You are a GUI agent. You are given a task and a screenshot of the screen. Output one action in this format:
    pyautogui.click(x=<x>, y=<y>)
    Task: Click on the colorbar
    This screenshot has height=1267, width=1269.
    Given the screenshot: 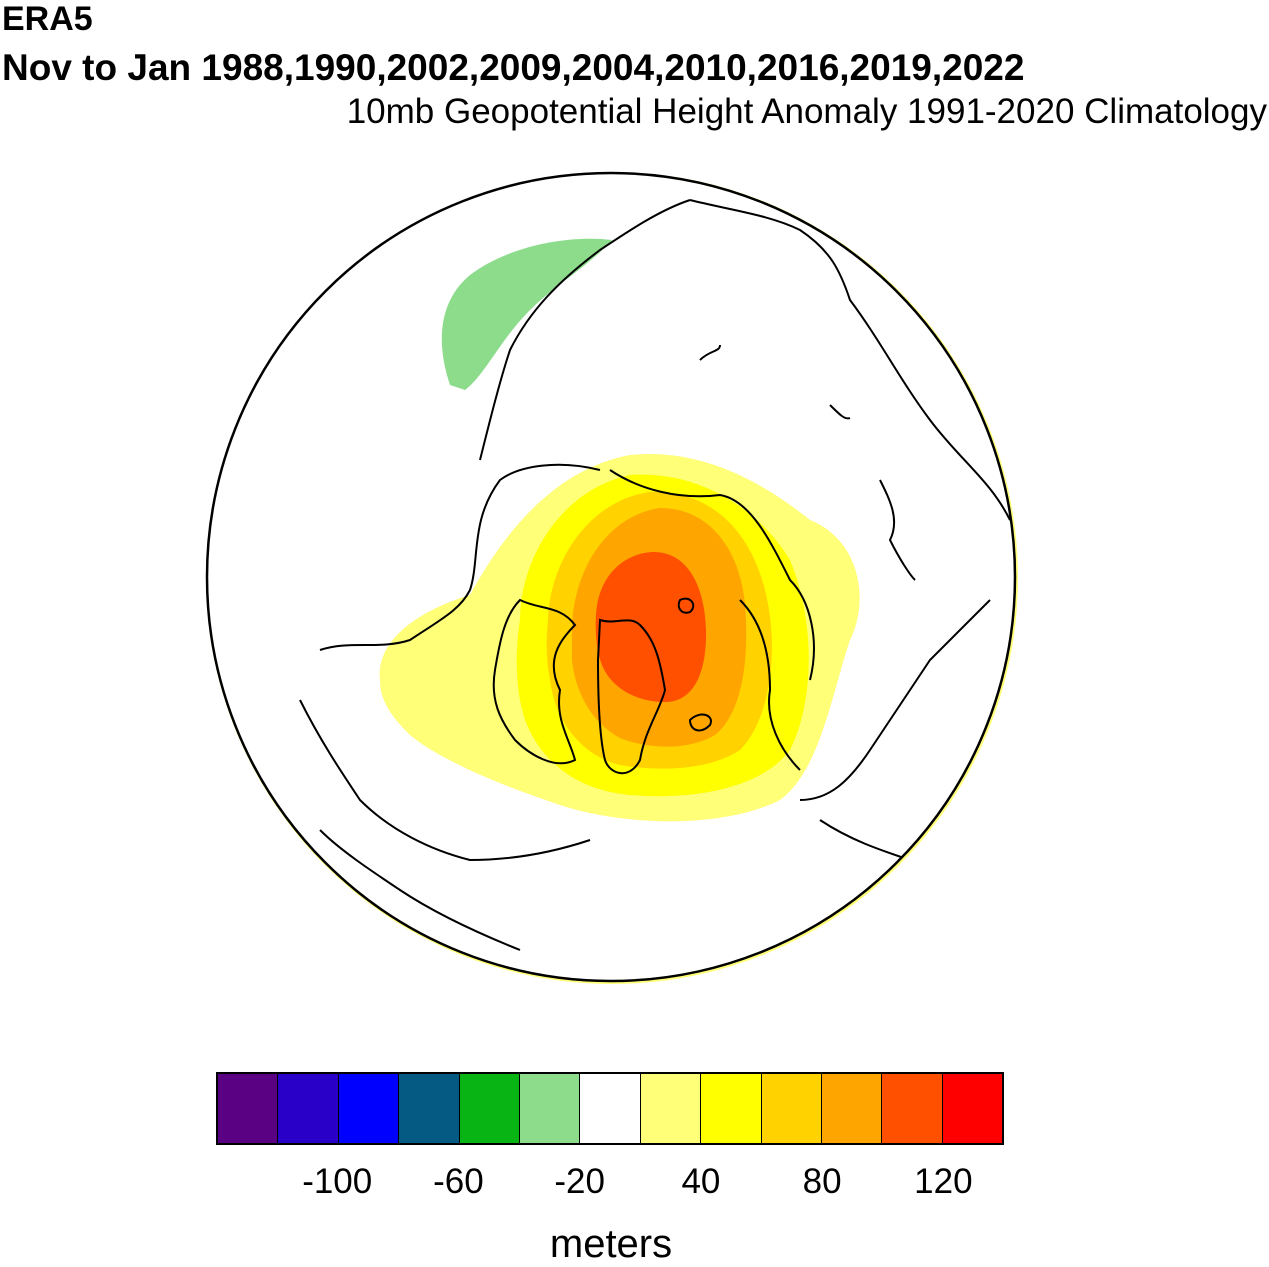 What is the action you would take?
    pyautogui.click(x=610, y=1108)
    